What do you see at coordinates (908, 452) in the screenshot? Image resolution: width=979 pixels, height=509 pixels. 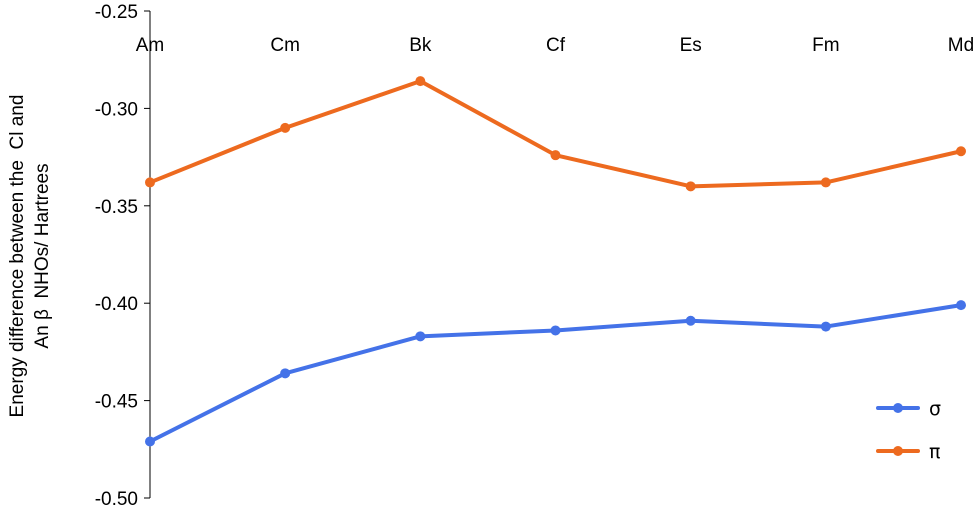 I see `legend-item: π` at bounding box center [908, 452].